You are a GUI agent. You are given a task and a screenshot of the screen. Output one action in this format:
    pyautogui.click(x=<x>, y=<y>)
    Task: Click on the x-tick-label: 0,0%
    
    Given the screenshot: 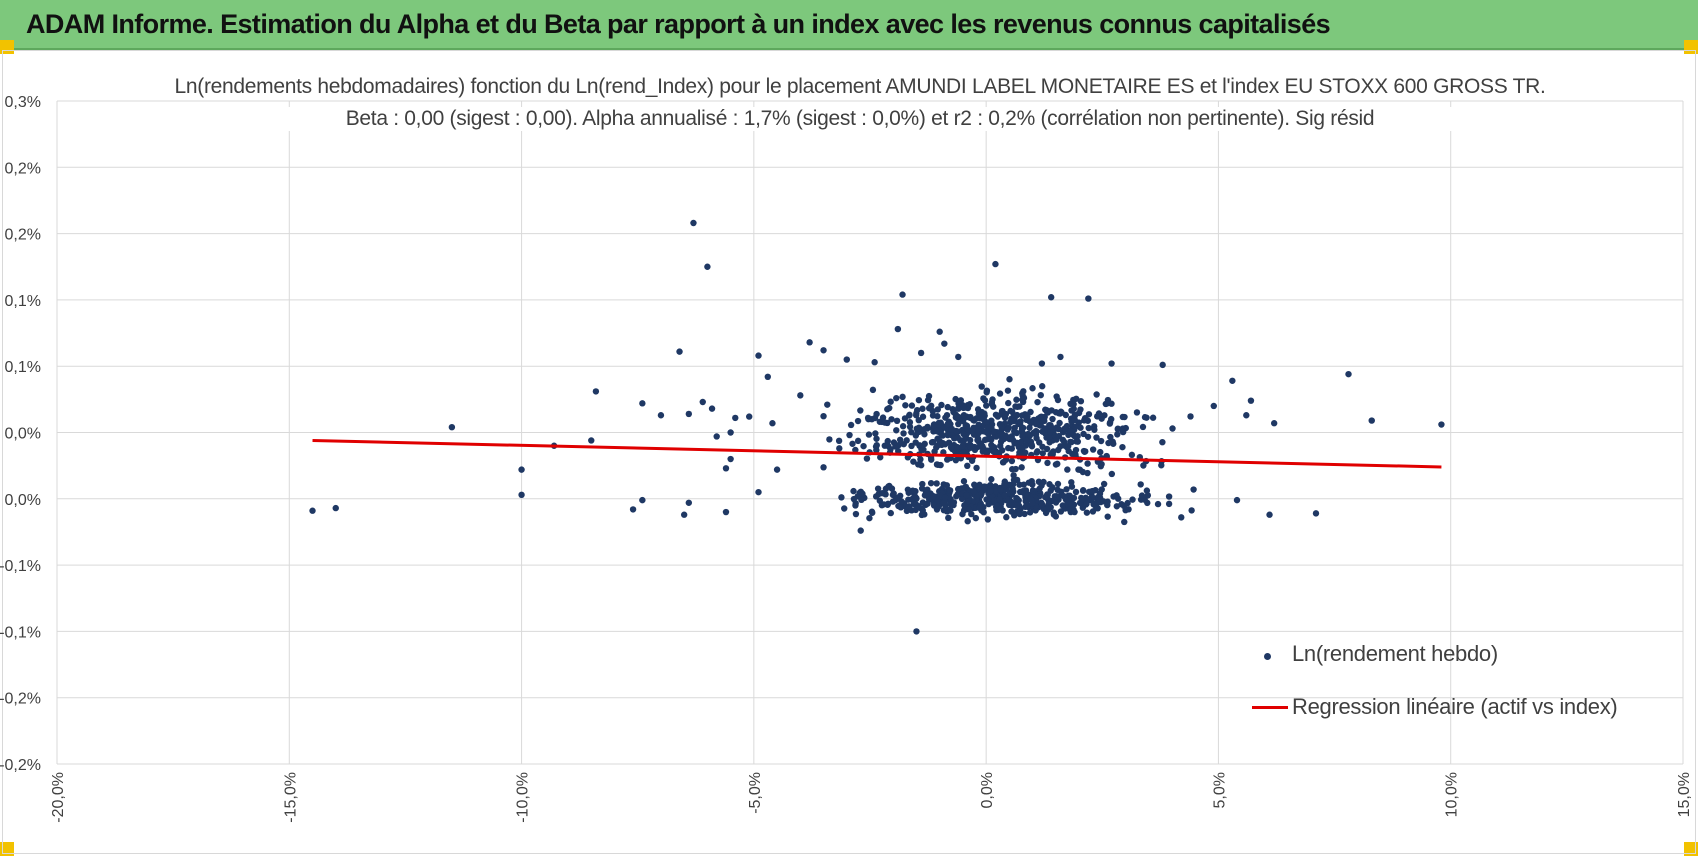 What is the action you would take?
    pyautogui.click(x=987, y=790)
    